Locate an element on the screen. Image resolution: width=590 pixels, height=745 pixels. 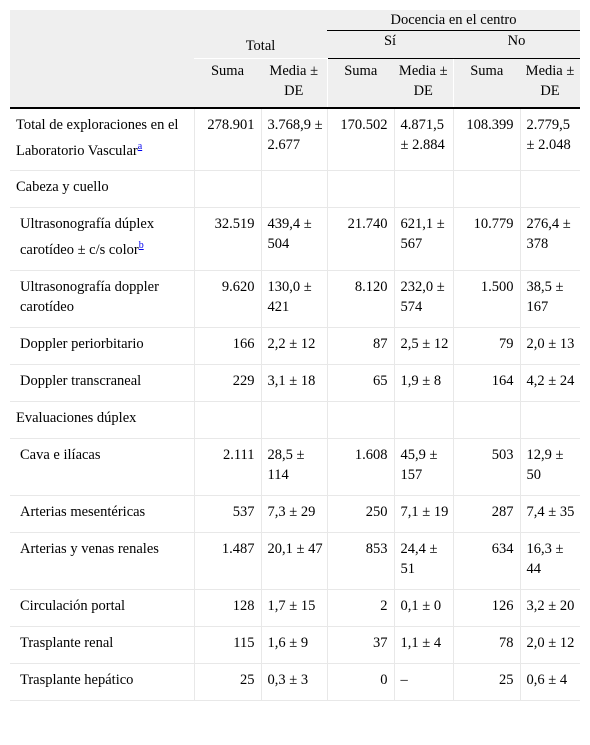
no-media-cell: 3,2 ± 20 is located at coordinates (549, 608).